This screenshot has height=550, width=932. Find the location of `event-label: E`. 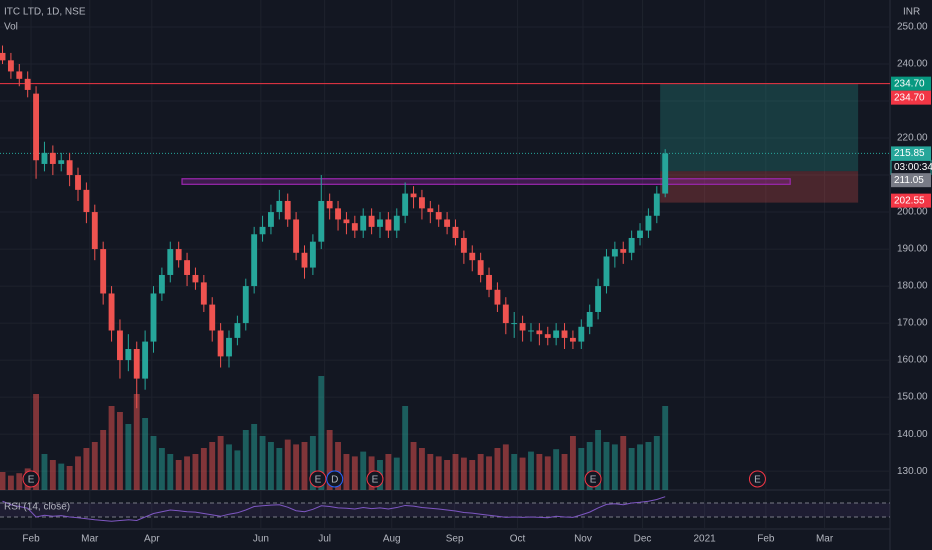

event-label: E is located at coordinates (593, 480).